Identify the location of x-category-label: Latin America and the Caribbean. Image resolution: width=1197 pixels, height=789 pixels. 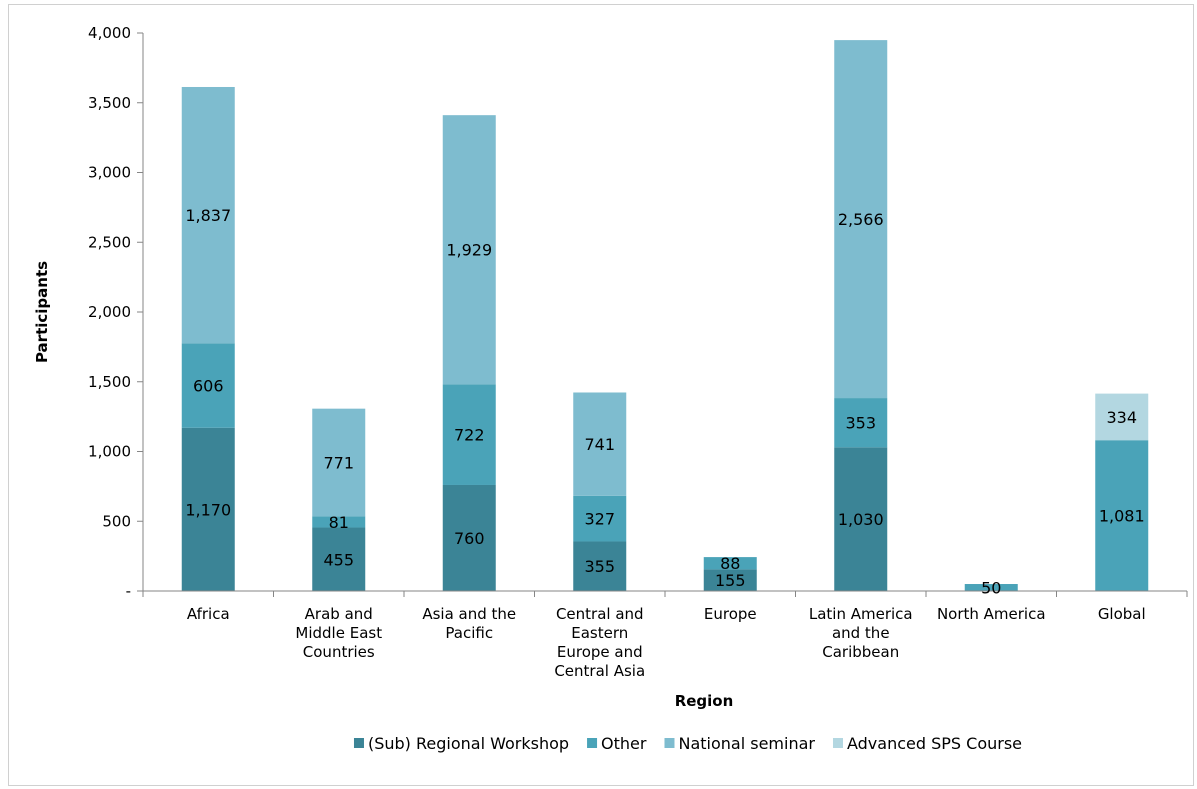
(861, 633).